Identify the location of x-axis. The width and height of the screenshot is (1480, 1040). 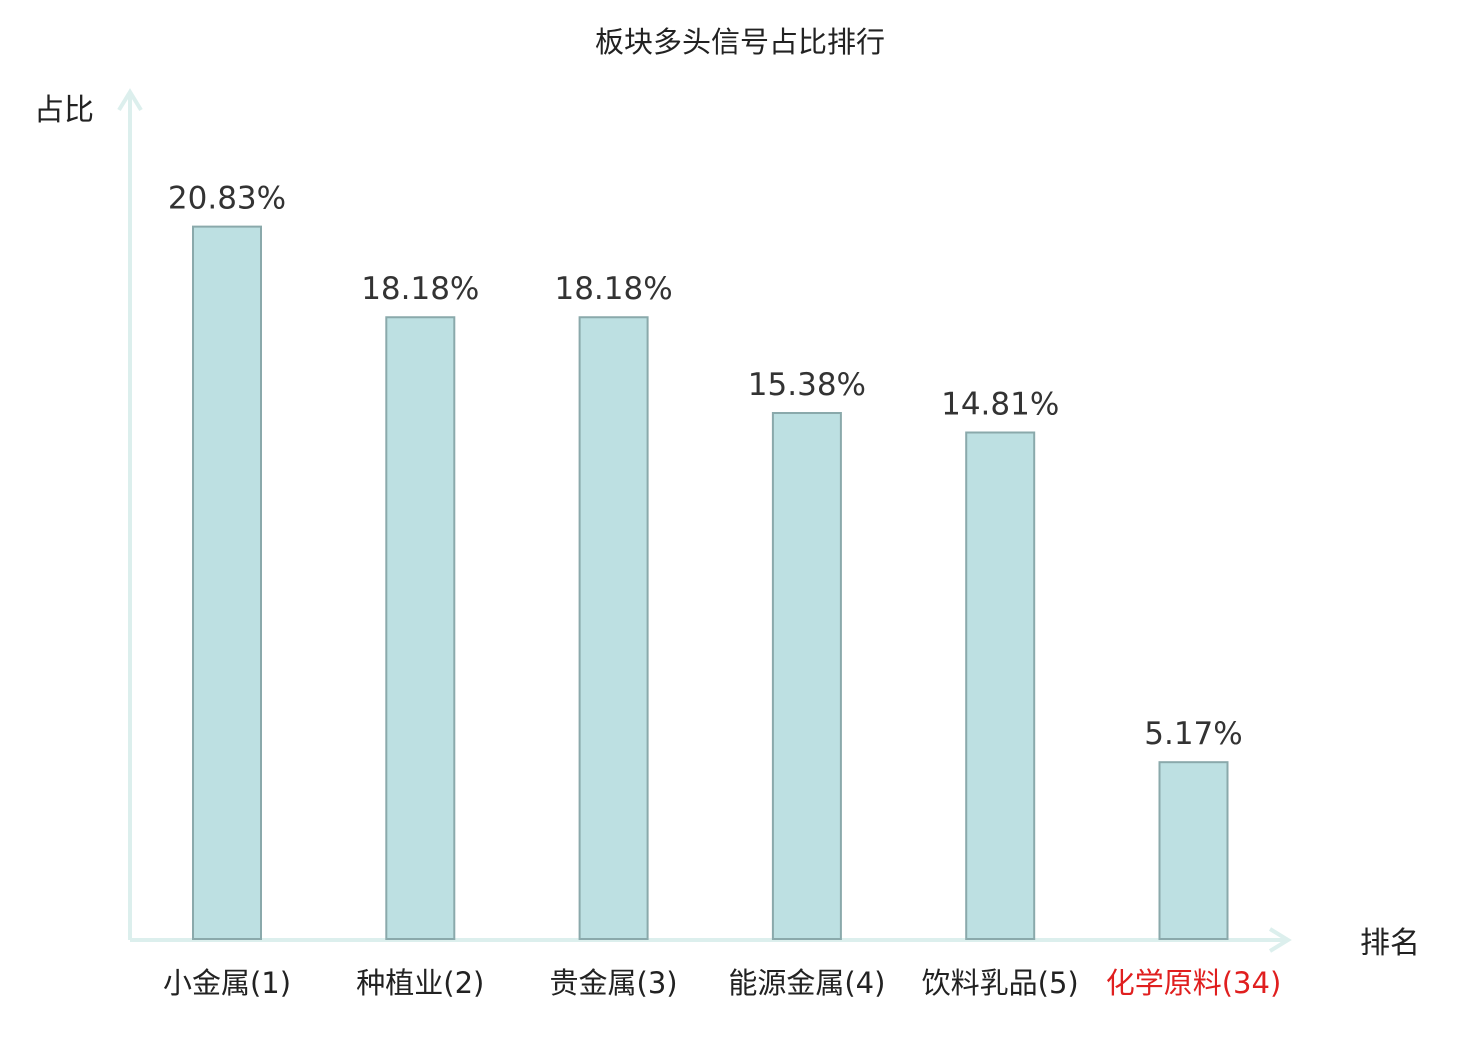
(711, 940).